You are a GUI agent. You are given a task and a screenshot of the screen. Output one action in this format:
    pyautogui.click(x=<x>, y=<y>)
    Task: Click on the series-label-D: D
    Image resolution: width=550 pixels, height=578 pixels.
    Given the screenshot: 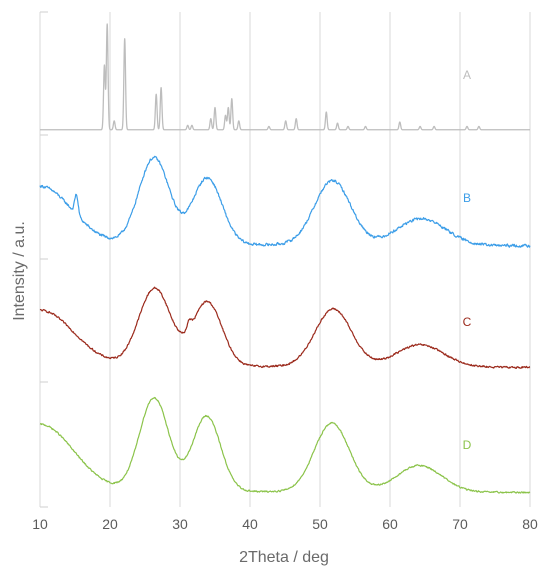 What is the action you would take?
    pyautogui.click(x=467, y=445)
    